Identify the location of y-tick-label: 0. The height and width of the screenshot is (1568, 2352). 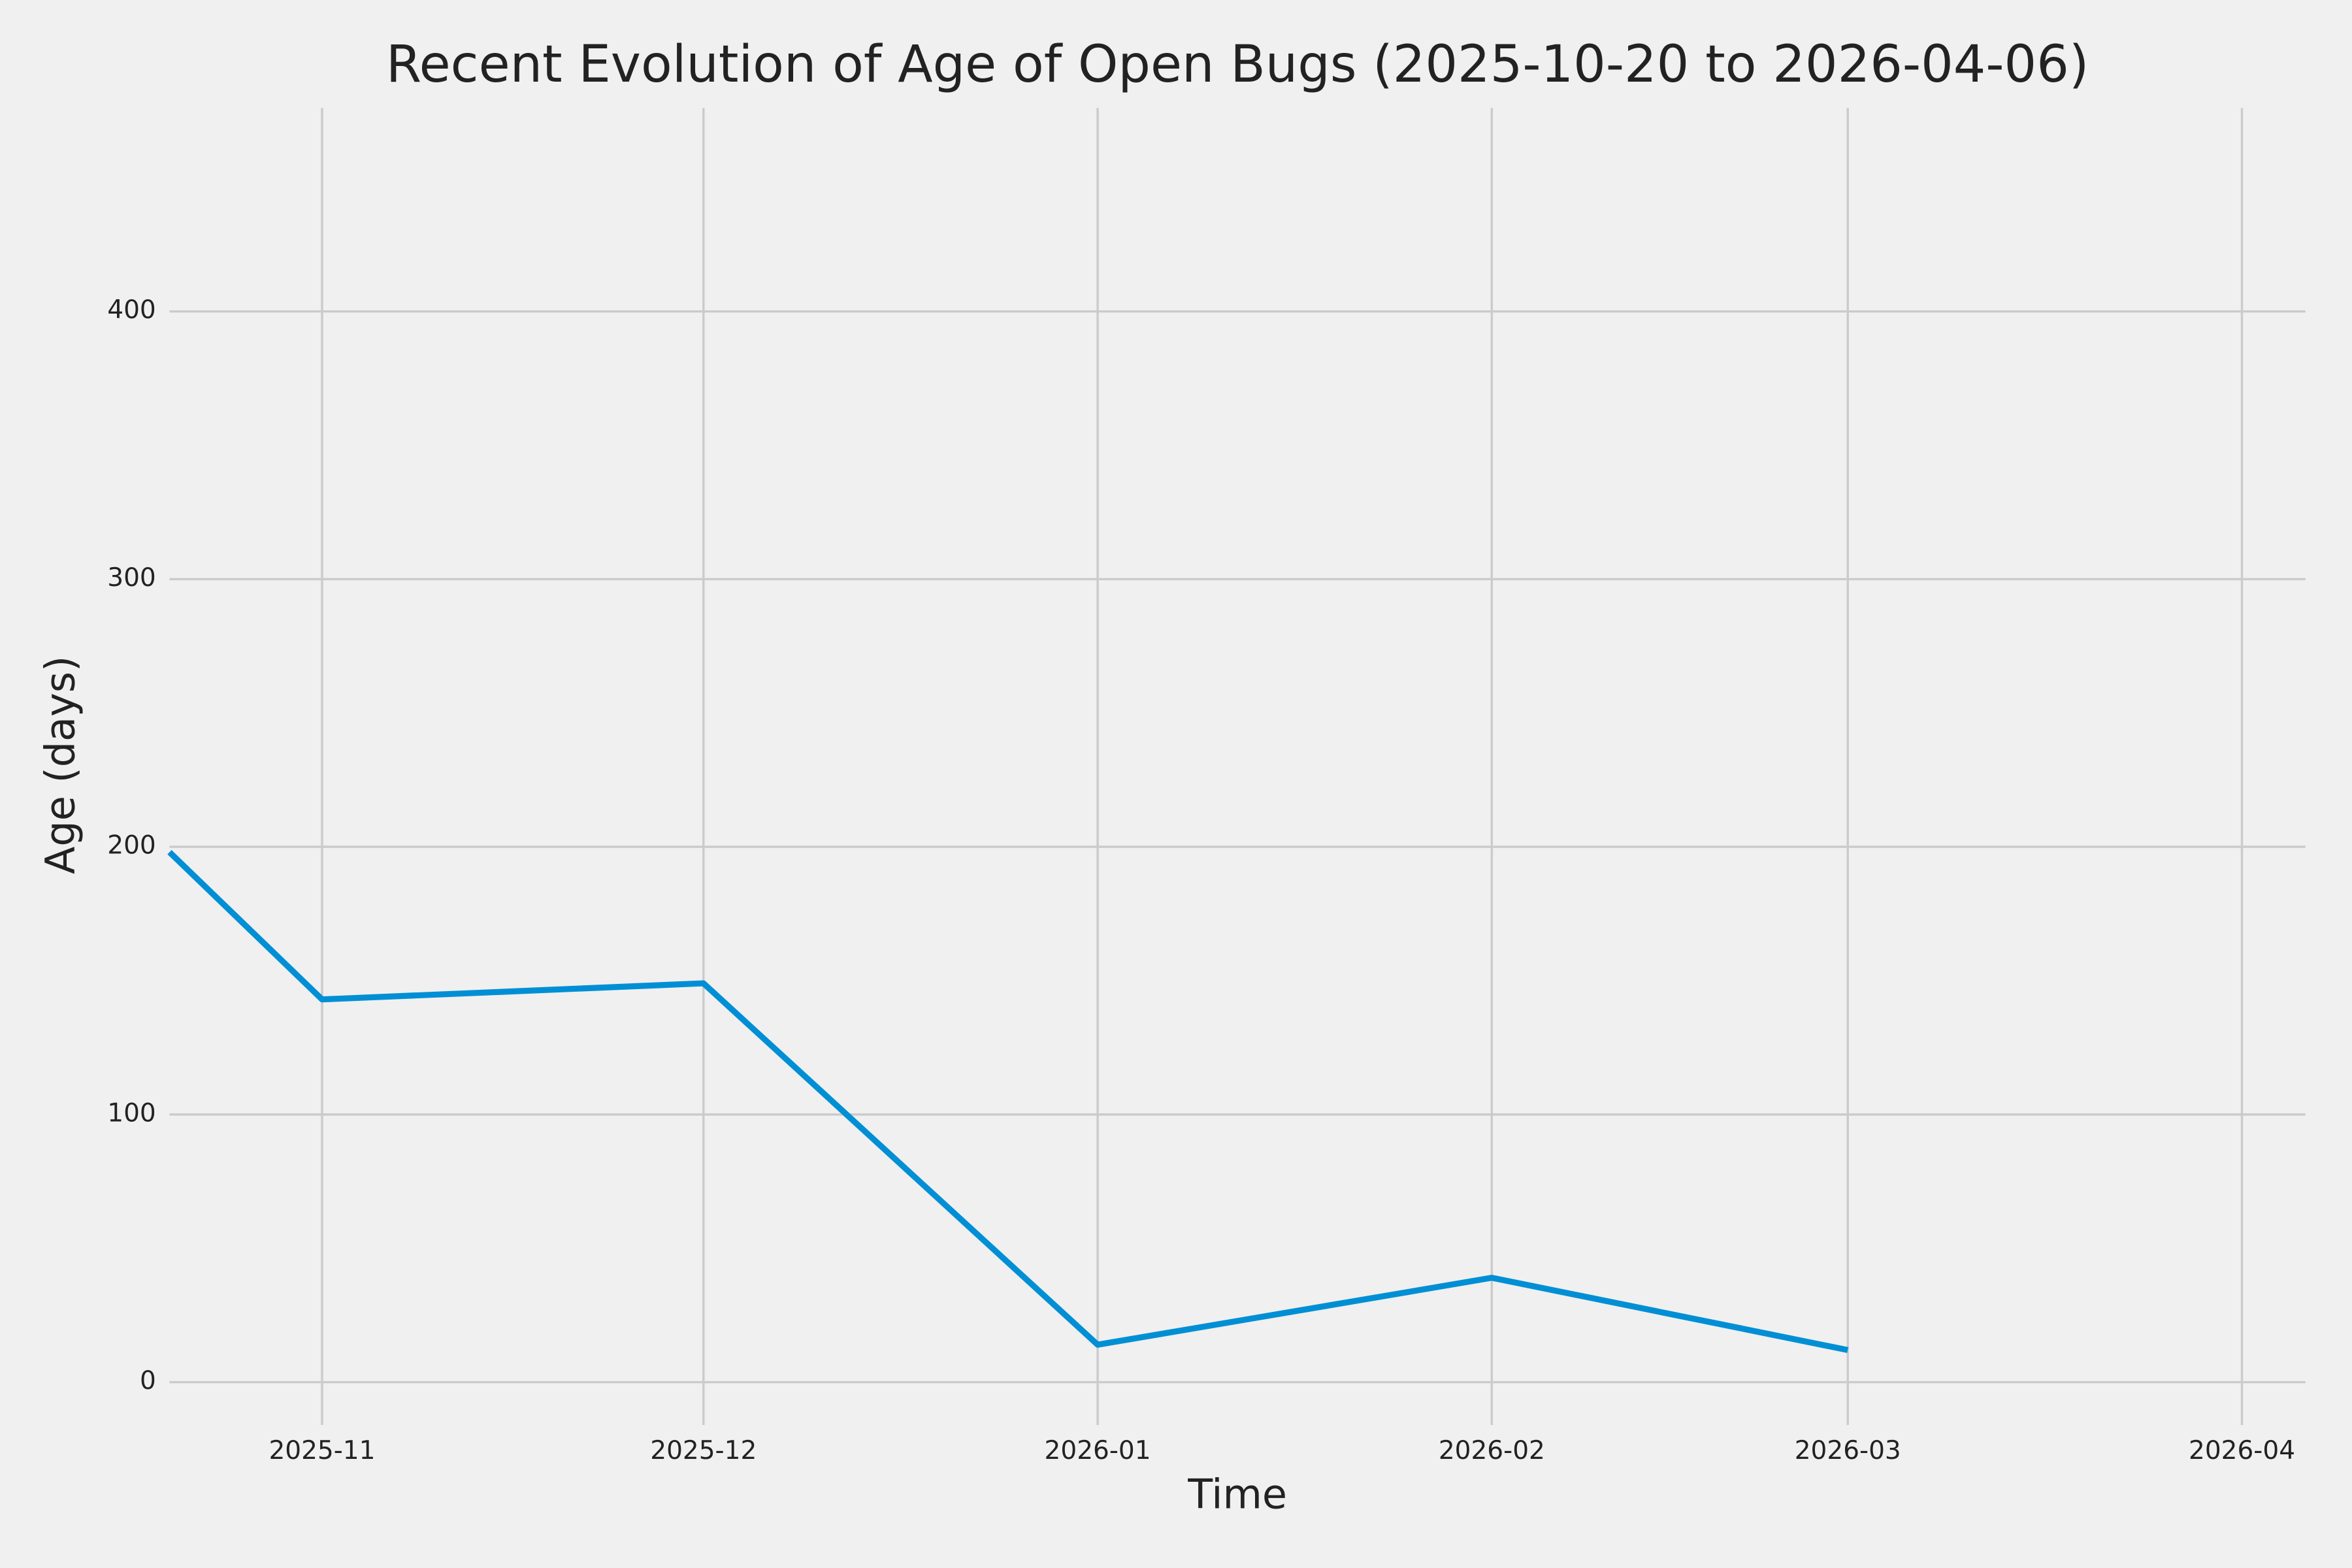
(148, 1381).